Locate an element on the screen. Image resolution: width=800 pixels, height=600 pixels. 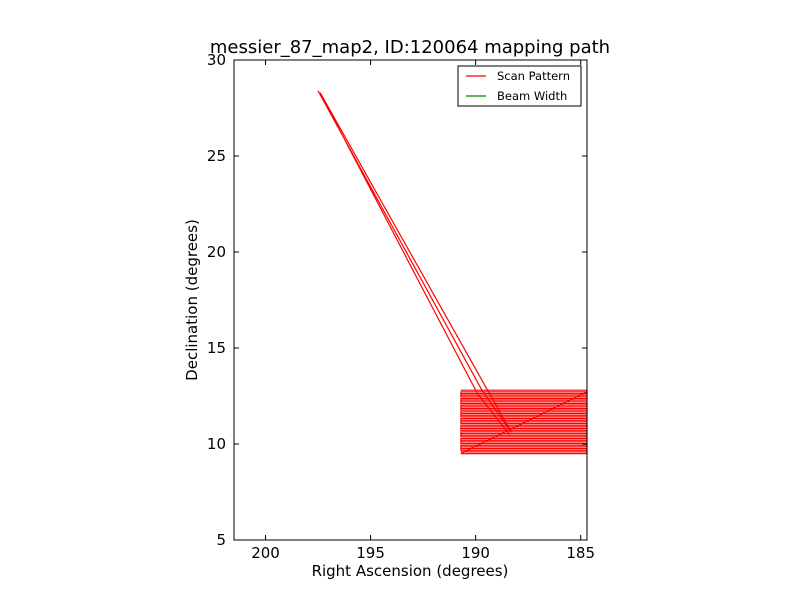
y-tick-label: 15 is located at coordinates (216, 348).